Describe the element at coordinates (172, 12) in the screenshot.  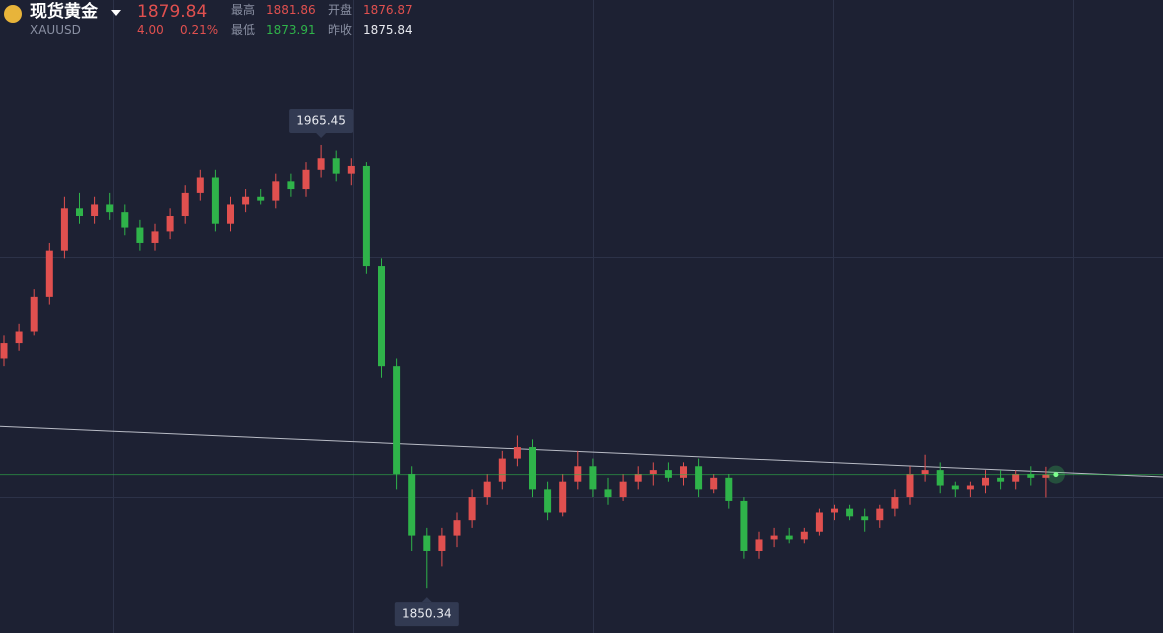
I see `last-price: 1879.84` at that location.